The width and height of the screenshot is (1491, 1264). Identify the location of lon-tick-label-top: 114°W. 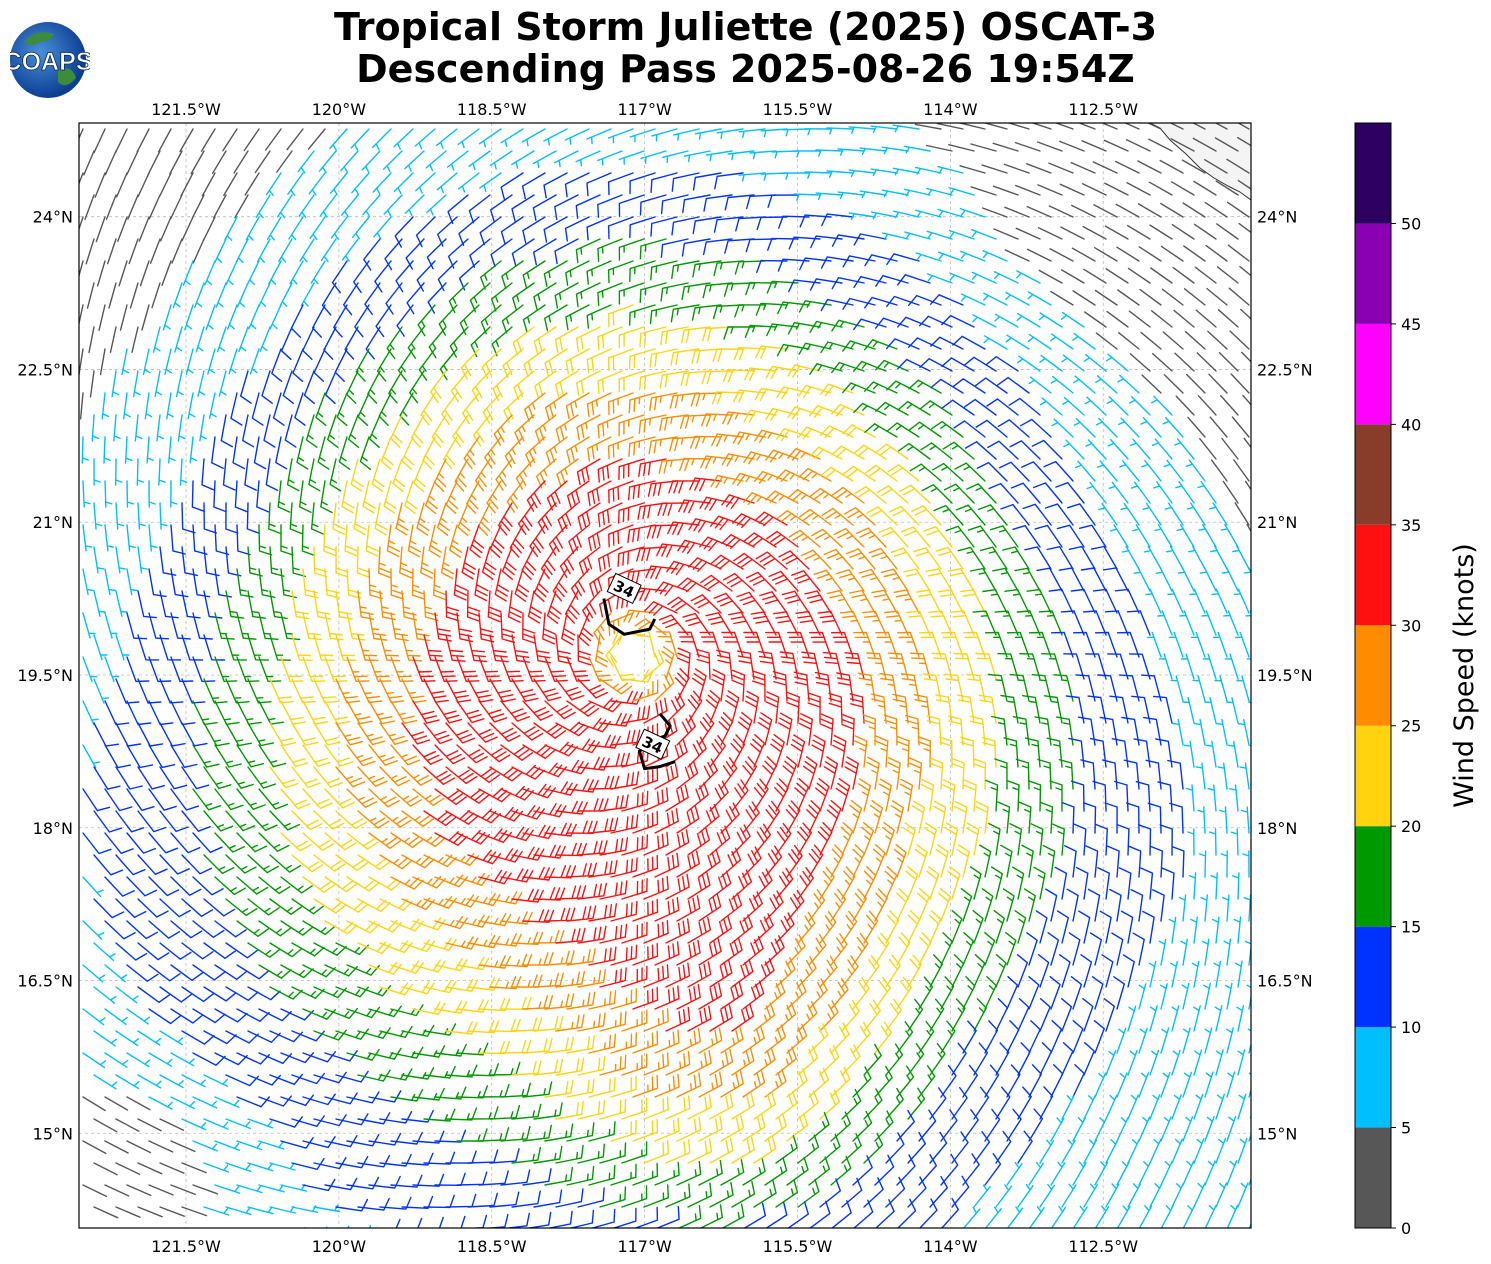
(950, 109).